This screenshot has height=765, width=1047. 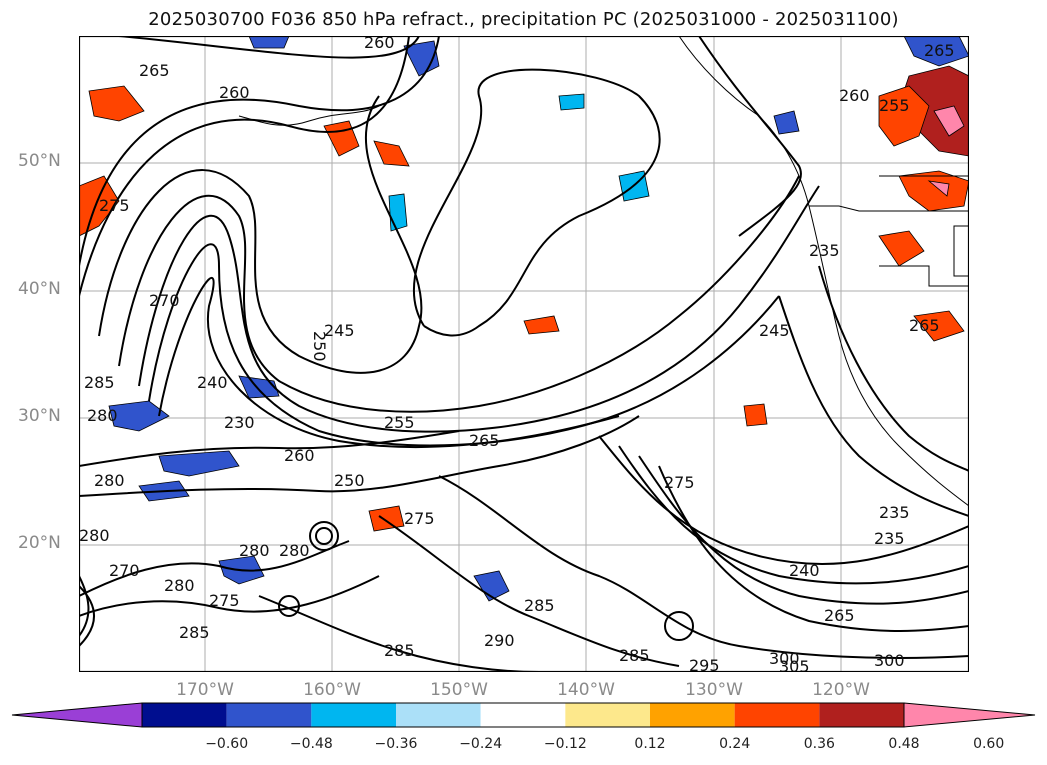 What do you see at coordinates (989, 744) in the screenshot?
I see `colorbar-tick-label: 0.60` at bounding box center [989, 744].